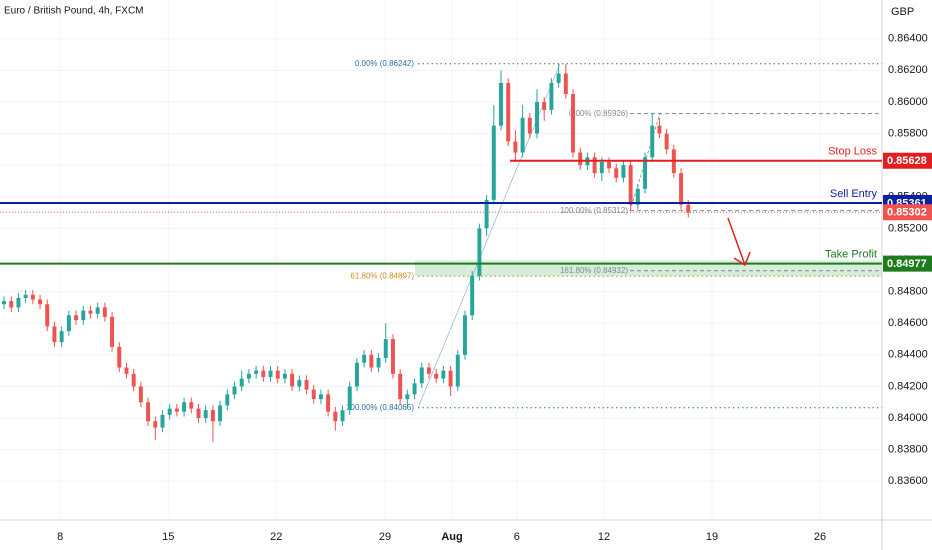  Describe the element at coordinates (712, 537) in the screenshot. I see `x-tick-label: 19` at that location.